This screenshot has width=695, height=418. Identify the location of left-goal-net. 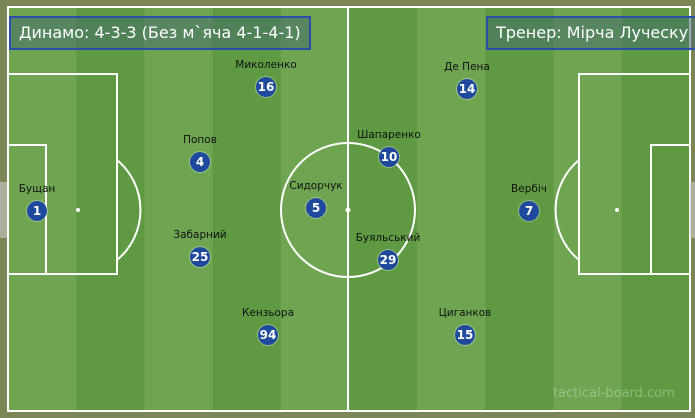
(3, 210).